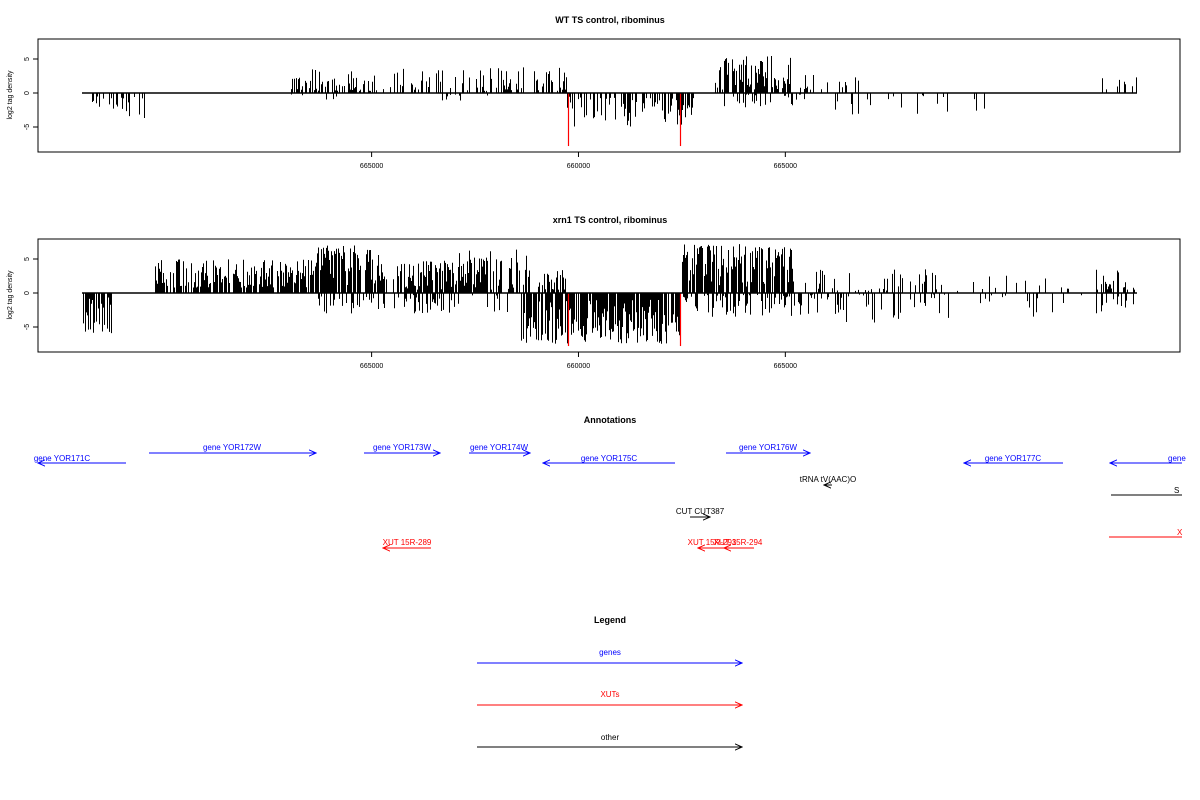 This screenshot has width=1200, height=800. Describe the element at coordinates (828, 479) in the screenshot. I see `trna-label: tRNA tV(AAC)O` at that location.